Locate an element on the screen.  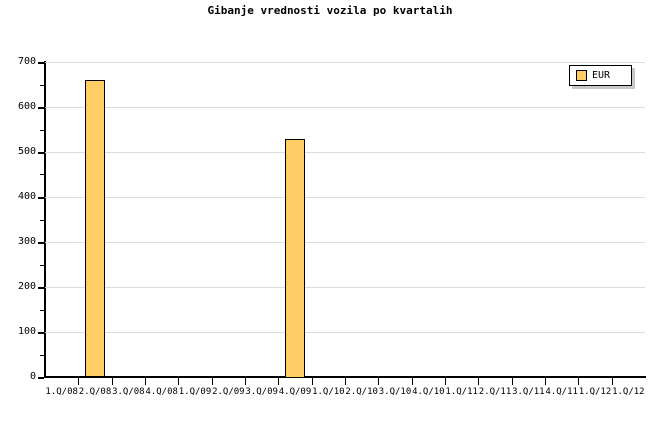
y-axis-tick-label: 200 is located at coordinates (26, 286).